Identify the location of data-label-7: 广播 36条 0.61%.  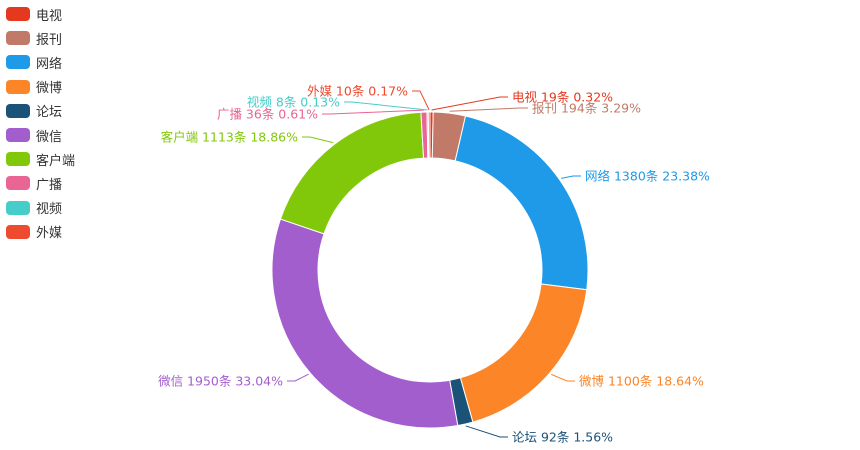
(267, 114).